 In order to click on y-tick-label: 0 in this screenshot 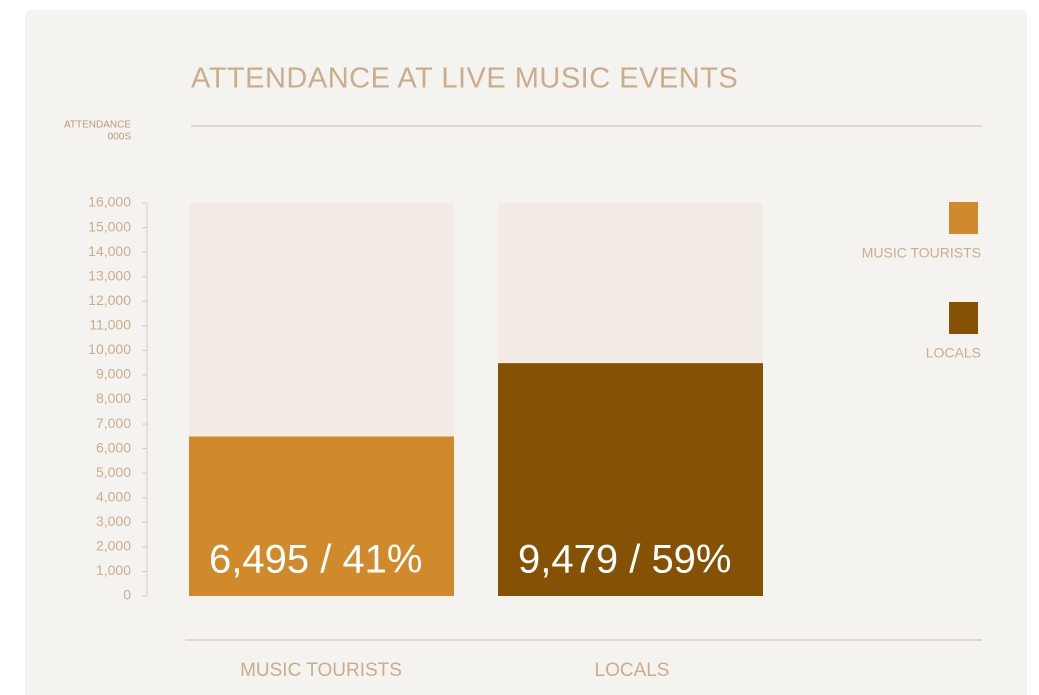, I will do `click(127, 595)`.